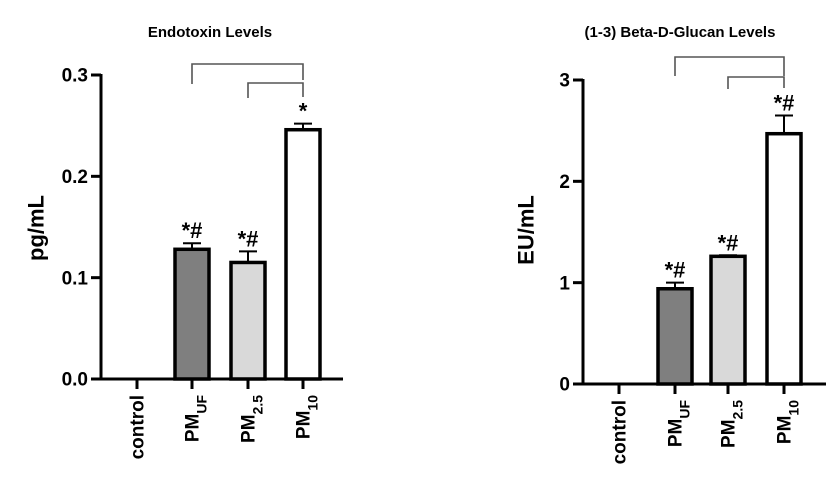 The width and height of the screenshot is (838, 490). Describe the element at coordinates (75, 380) in the screenshot. I see `y-tick-label: 0.0` at that location.